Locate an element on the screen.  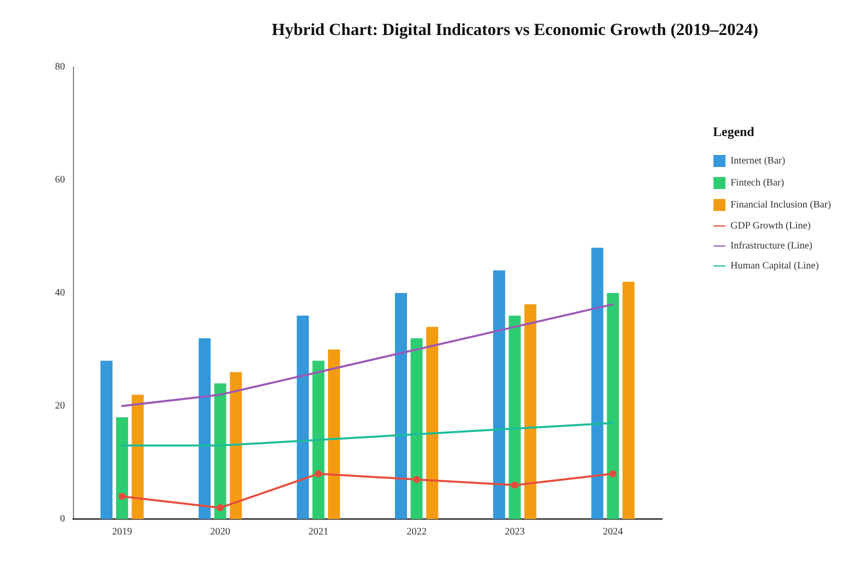
legend-title: Legend is located at coordinates (734, 131).